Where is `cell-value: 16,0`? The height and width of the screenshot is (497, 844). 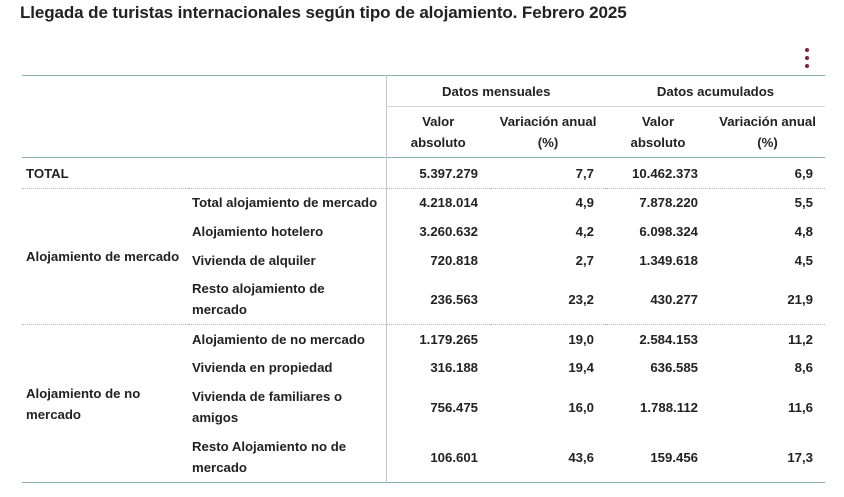
cell-value: 16,0 is located at coordinates (581, 407).